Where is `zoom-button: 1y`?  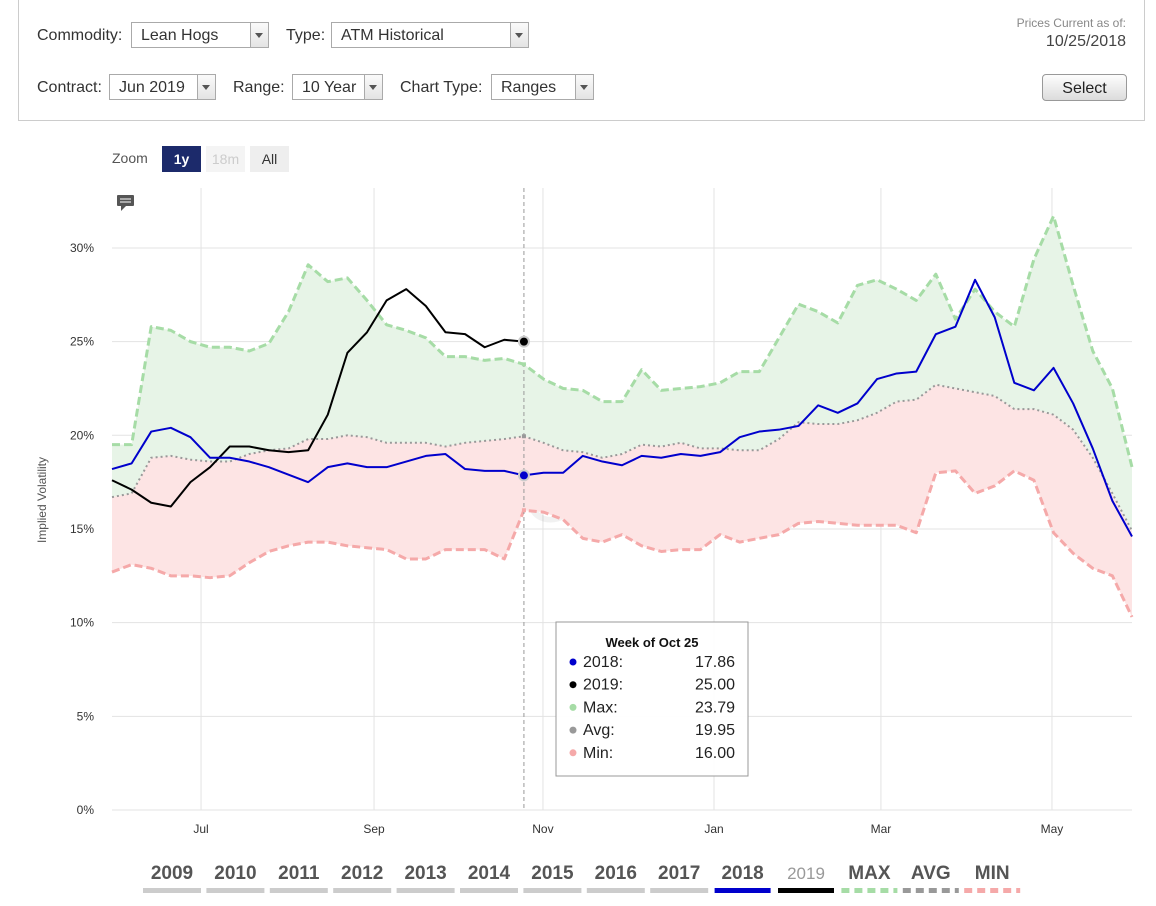
zoom-button: 1y is located at coordinates (181, 159).